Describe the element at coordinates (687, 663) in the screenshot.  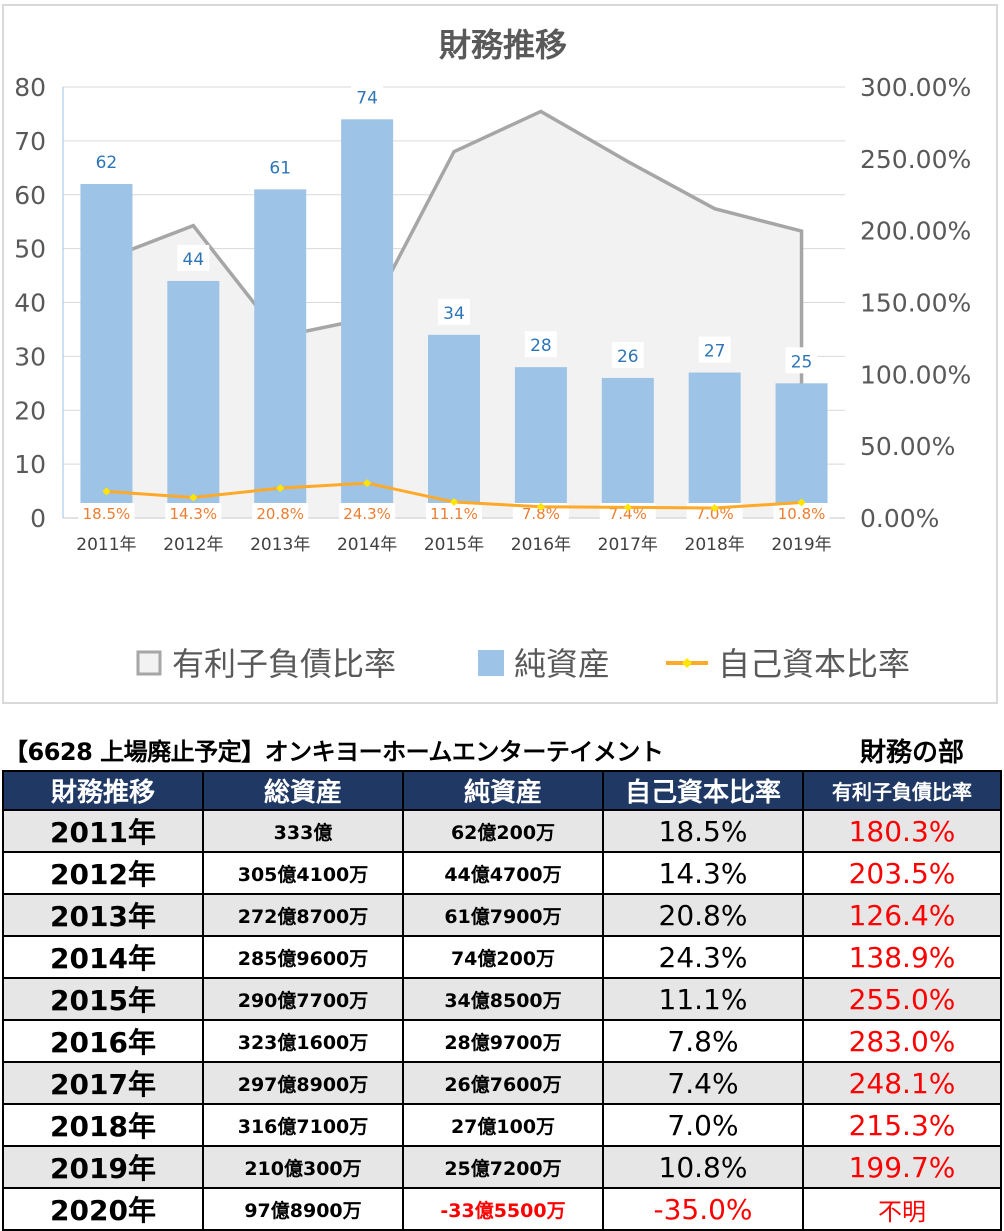
I see `legend-swatch-equity-marker` at that location.